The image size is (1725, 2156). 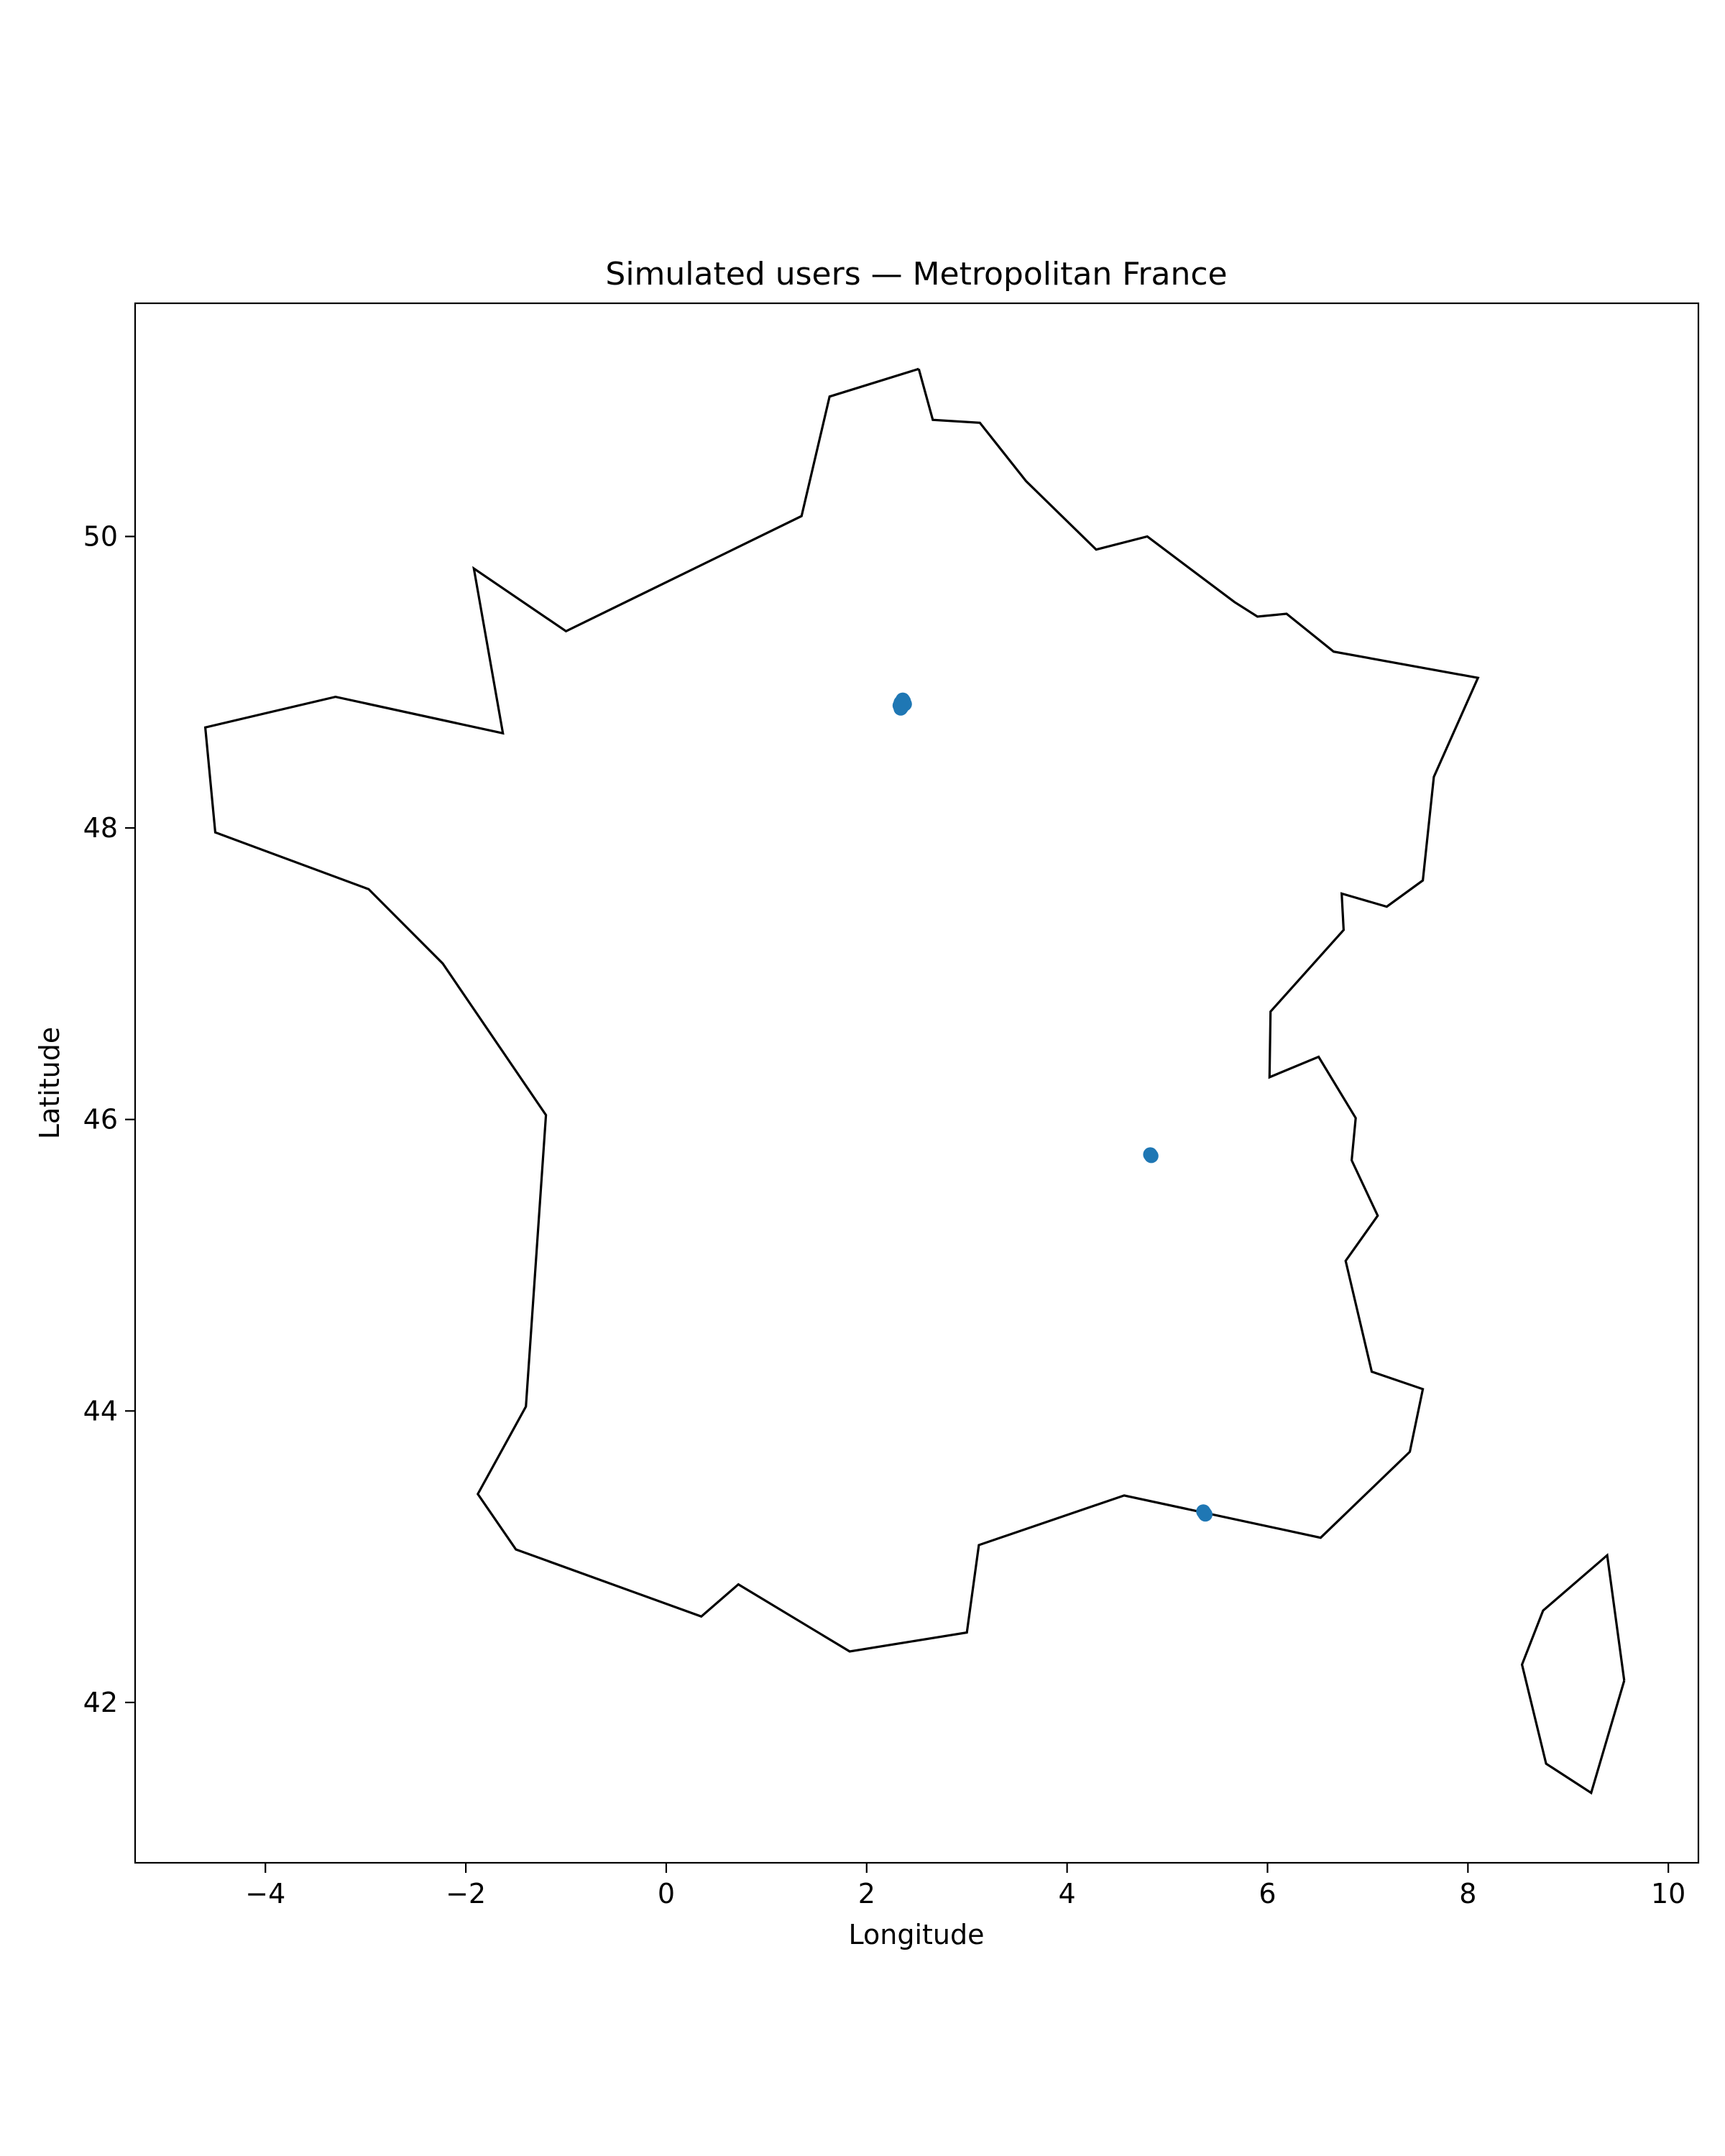 I want to click on x-tick-label: −2, so click(x=466, y=1893).